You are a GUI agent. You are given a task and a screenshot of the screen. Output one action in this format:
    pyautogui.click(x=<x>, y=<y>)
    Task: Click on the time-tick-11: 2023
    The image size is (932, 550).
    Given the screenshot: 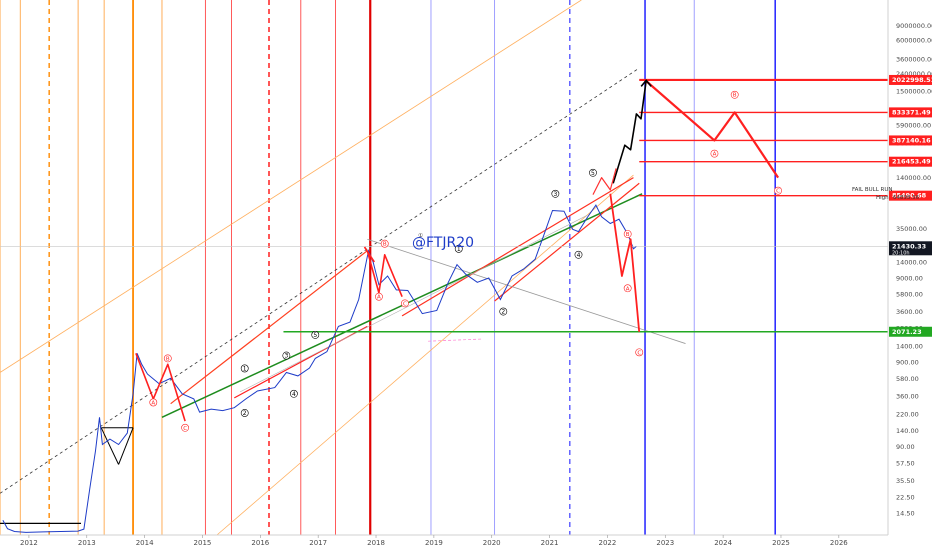 What is the action you would take?
    pyautogui.click(x=665, y=543)
    